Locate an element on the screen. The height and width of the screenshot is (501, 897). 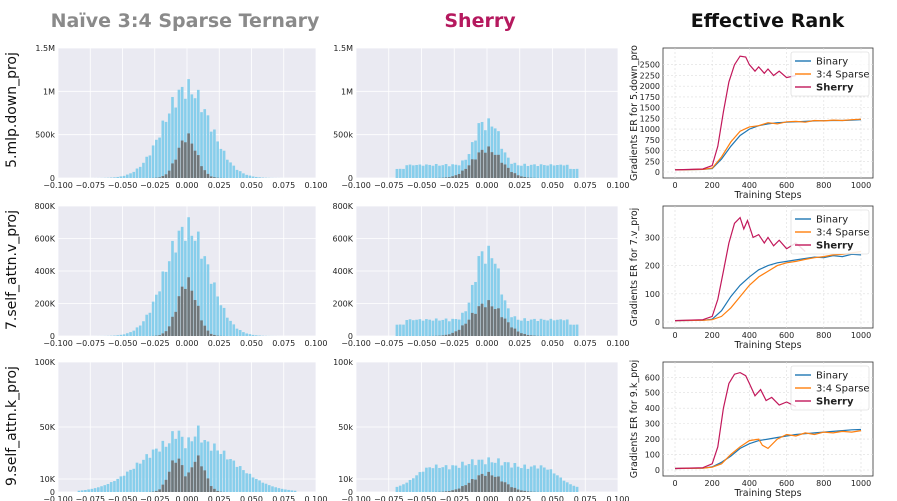
y-tick-label: 300 is located at coordinates (652, 237).